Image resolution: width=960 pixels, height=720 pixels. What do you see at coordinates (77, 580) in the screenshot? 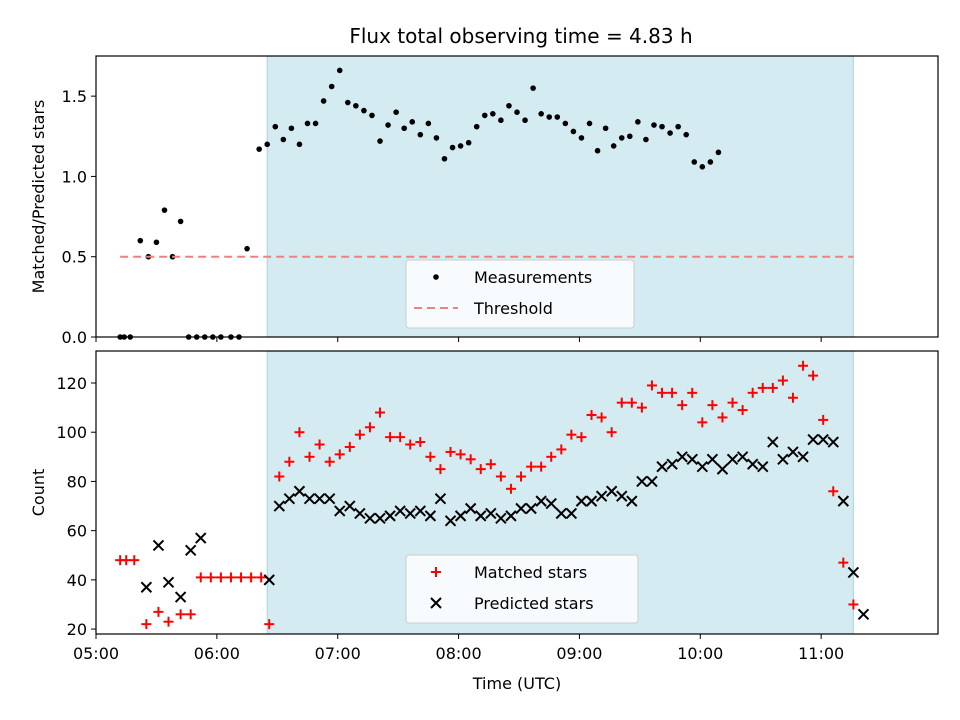
I see `y-tick-label: 40` at bounding box center [77, 580].